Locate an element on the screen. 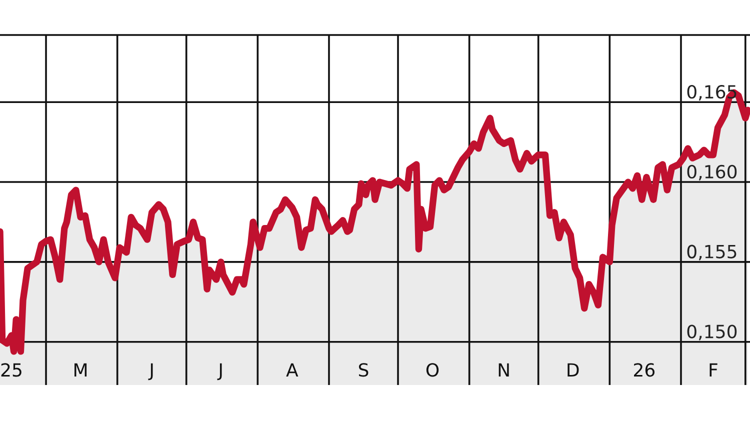  y-tick-label: 0,150 is located at coordinates (712, 332).